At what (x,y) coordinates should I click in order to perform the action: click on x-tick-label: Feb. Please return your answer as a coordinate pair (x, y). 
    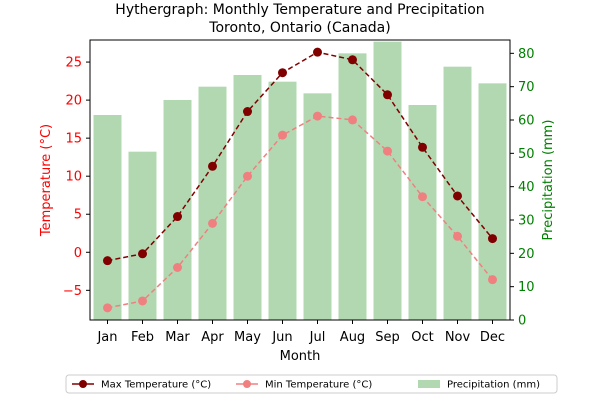
    Looking at the image, I should click on (142, 337).